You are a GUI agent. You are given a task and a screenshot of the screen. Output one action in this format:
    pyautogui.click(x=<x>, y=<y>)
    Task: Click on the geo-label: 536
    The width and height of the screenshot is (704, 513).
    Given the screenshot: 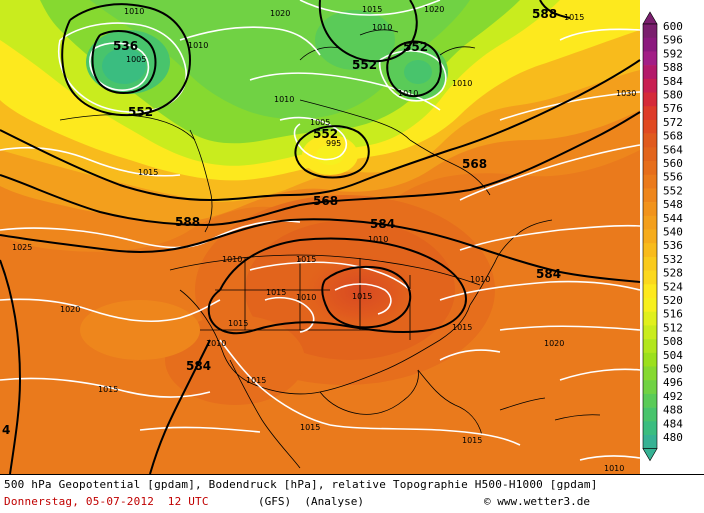 What is the action you would take?
    pyautogui.click(x=125, y=46)
    